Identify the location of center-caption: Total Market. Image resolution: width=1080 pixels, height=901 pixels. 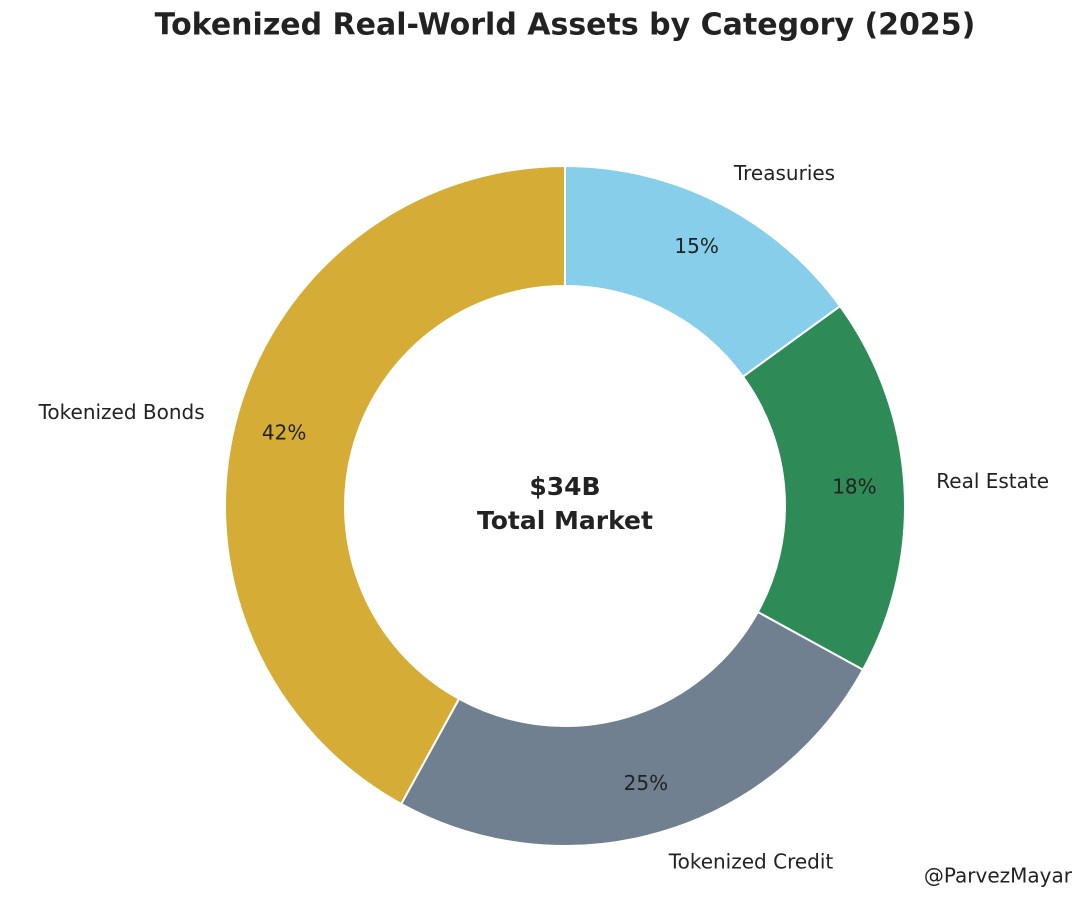
(565, 520).